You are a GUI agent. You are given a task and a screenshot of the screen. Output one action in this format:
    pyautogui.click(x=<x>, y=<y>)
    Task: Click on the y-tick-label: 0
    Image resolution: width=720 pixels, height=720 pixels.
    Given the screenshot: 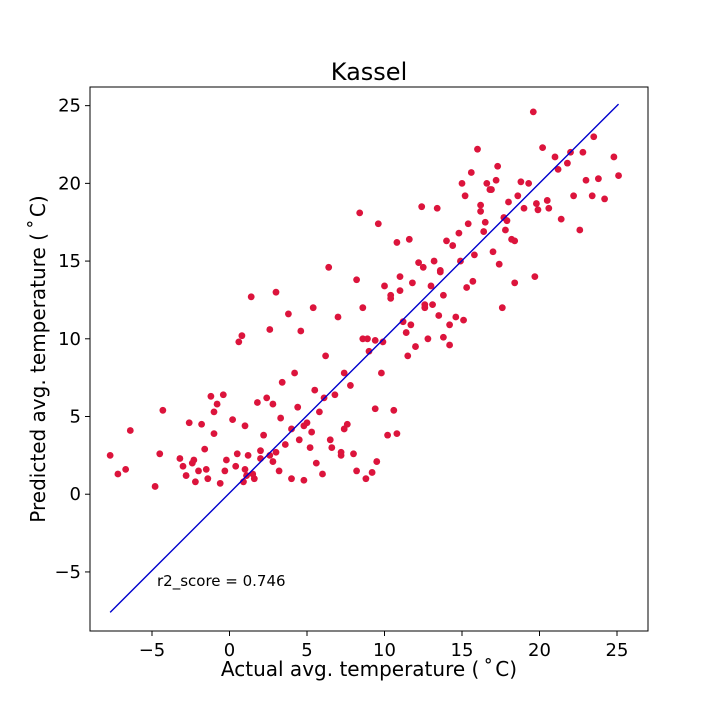 What is the action you would take?
    pyautogui.click(x=75, y=494)
    